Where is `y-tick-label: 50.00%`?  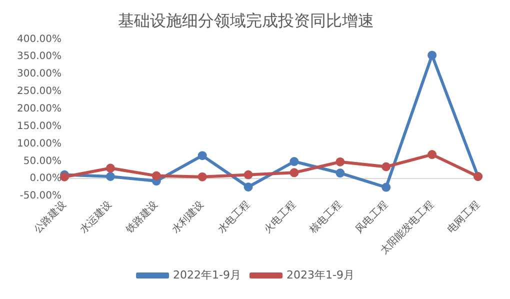 y-tick-label: 50.00% is located at coordinates (42, 161).